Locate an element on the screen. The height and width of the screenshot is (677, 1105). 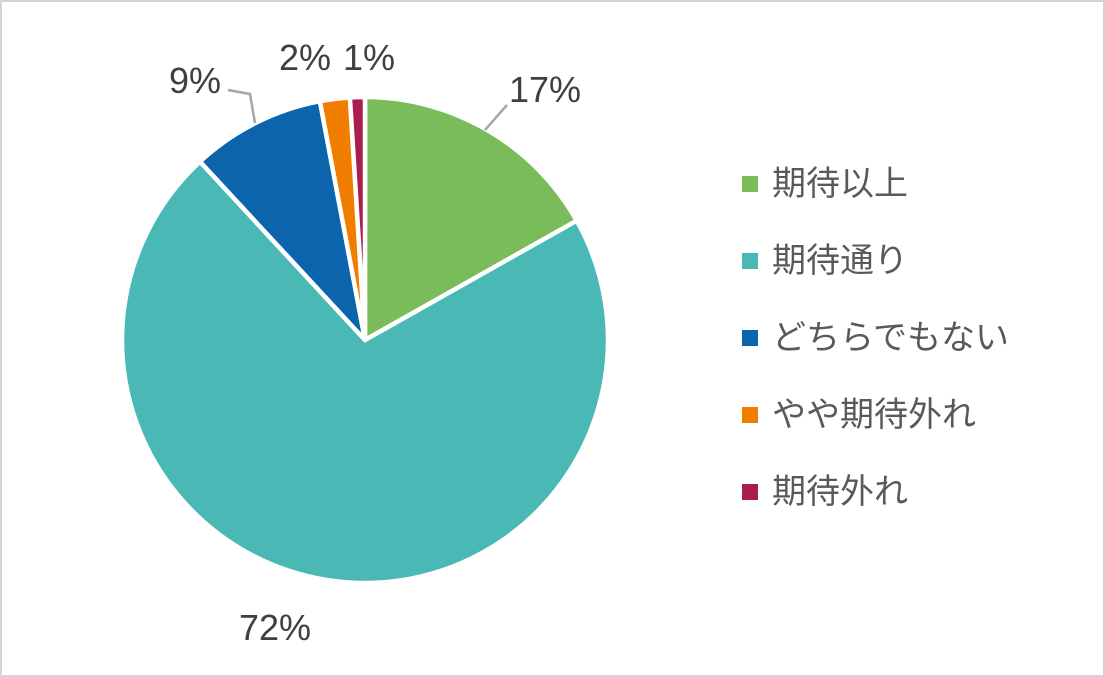
legend-item-0: 期待以上 is located at coordinates (875, 183).